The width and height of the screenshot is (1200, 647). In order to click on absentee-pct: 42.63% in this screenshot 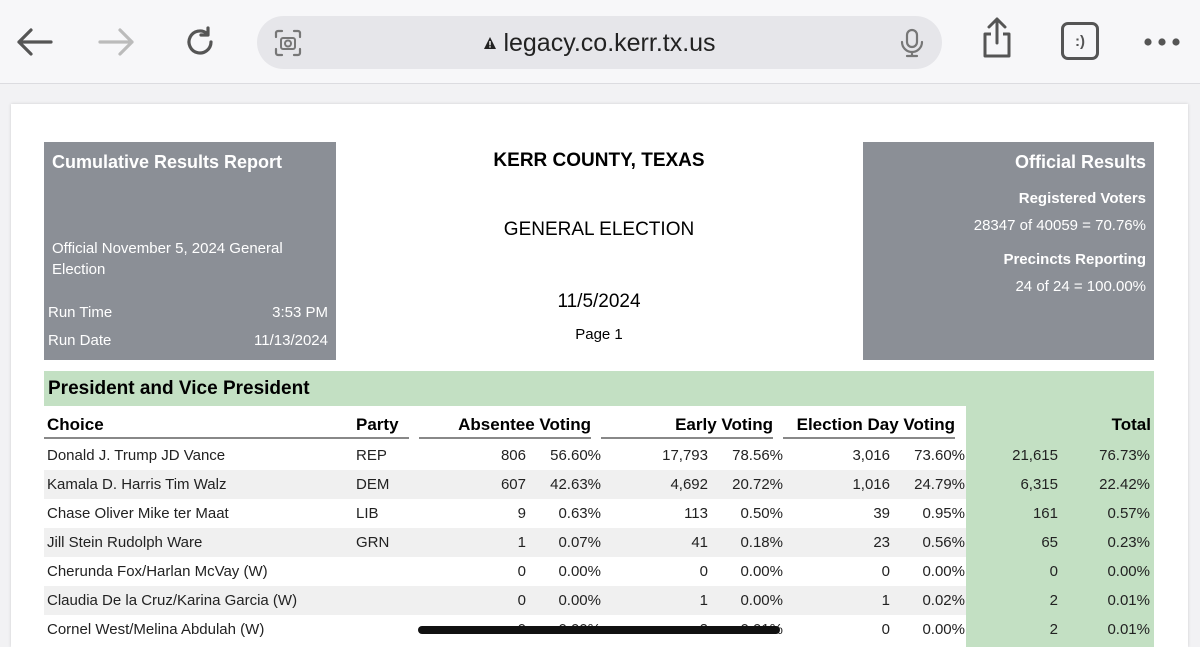, I will do `click(575, 484)`.